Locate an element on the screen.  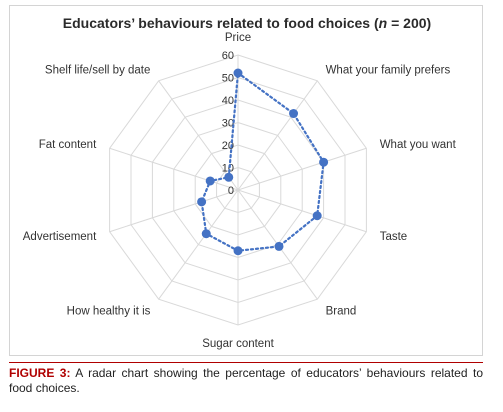
category-label-8: Fat content is located at coordinates (68, 145).